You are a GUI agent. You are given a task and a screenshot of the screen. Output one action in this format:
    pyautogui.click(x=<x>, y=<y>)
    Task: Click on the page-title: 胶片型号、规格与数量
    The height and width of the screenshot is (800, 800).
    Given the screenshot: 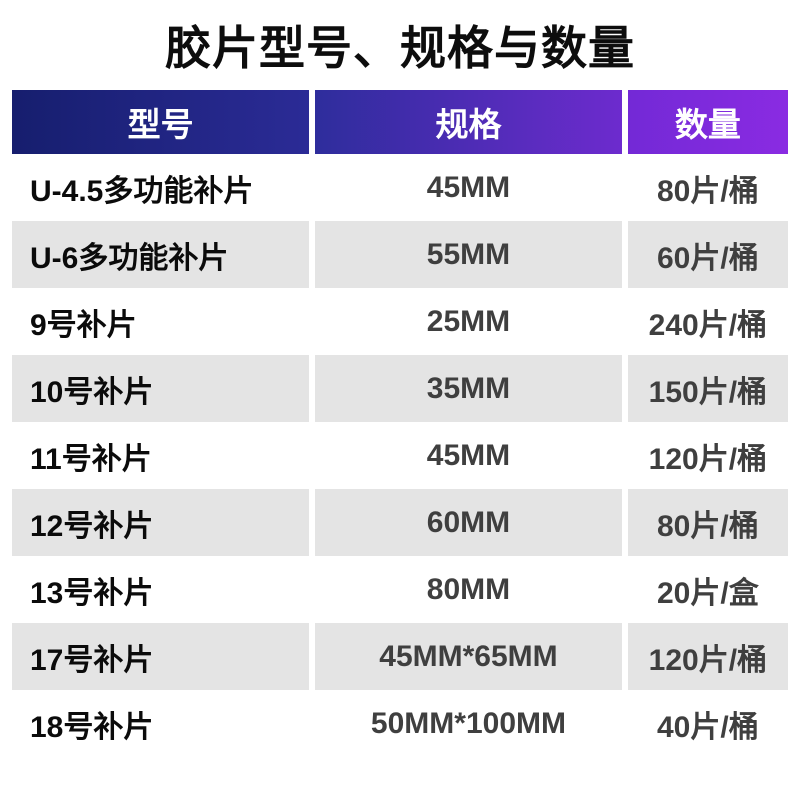 What is the action you would take?
    pyautogui.click(x=400, y=48)
    